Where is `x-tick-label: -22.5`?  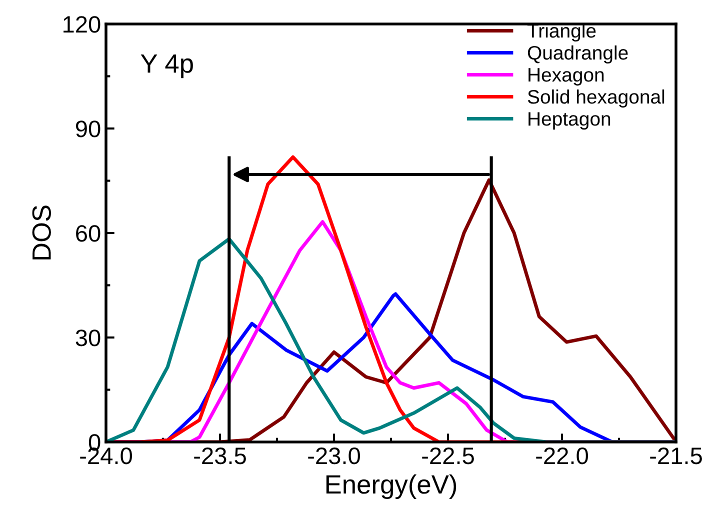
x-tick-label: -22.5 is located at coordinates (448, 455).